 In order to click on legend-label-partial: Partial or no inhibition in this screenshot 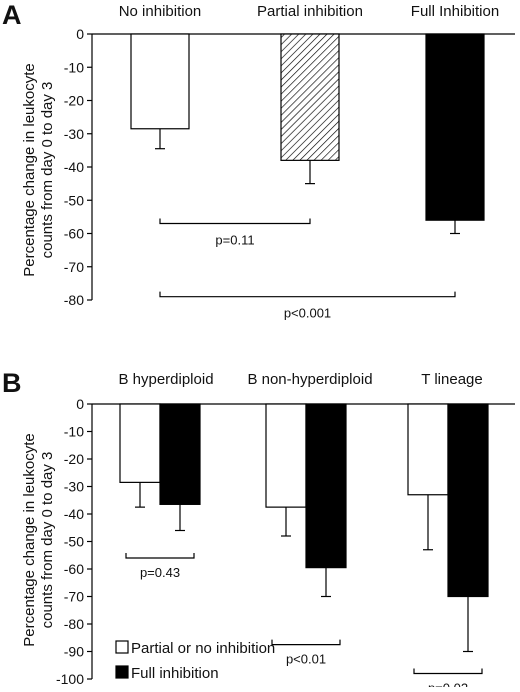, I will do `click(203, 648)`.